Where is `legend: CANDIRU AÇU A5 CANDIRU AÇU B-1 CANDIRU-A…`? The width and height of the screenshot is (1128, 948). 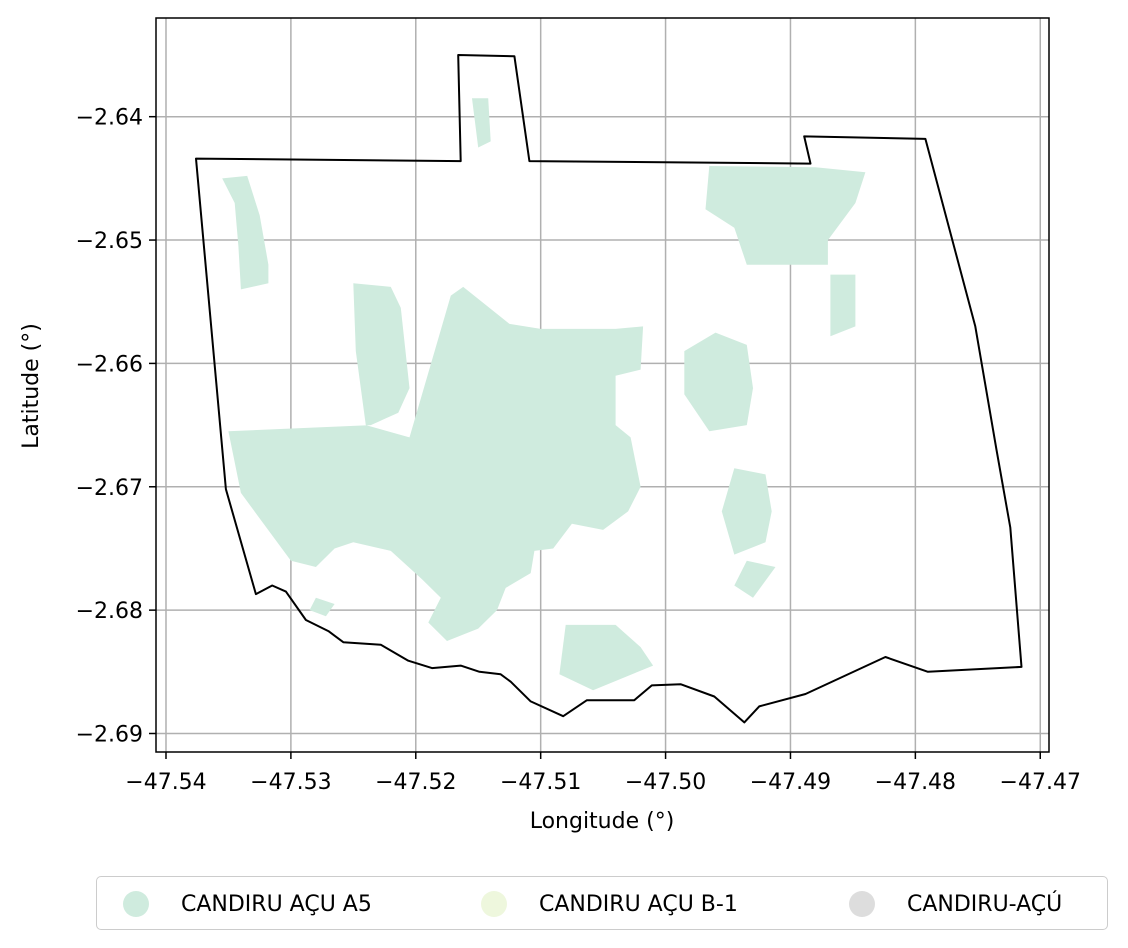 legend: CANDIRU AÇU A5 CANDIRU AÇU B-1 CANDIRU-A… is located at coordinates (602, 903).